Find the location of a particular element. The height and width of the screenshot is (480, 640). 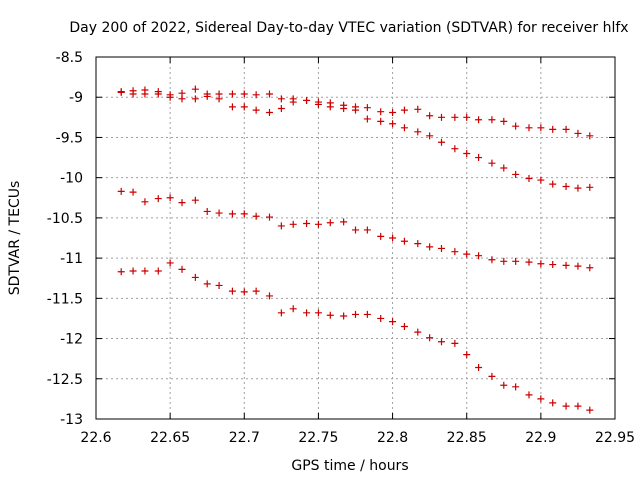

x-tick-label: 22.75 is located at coordinates (318, 438).